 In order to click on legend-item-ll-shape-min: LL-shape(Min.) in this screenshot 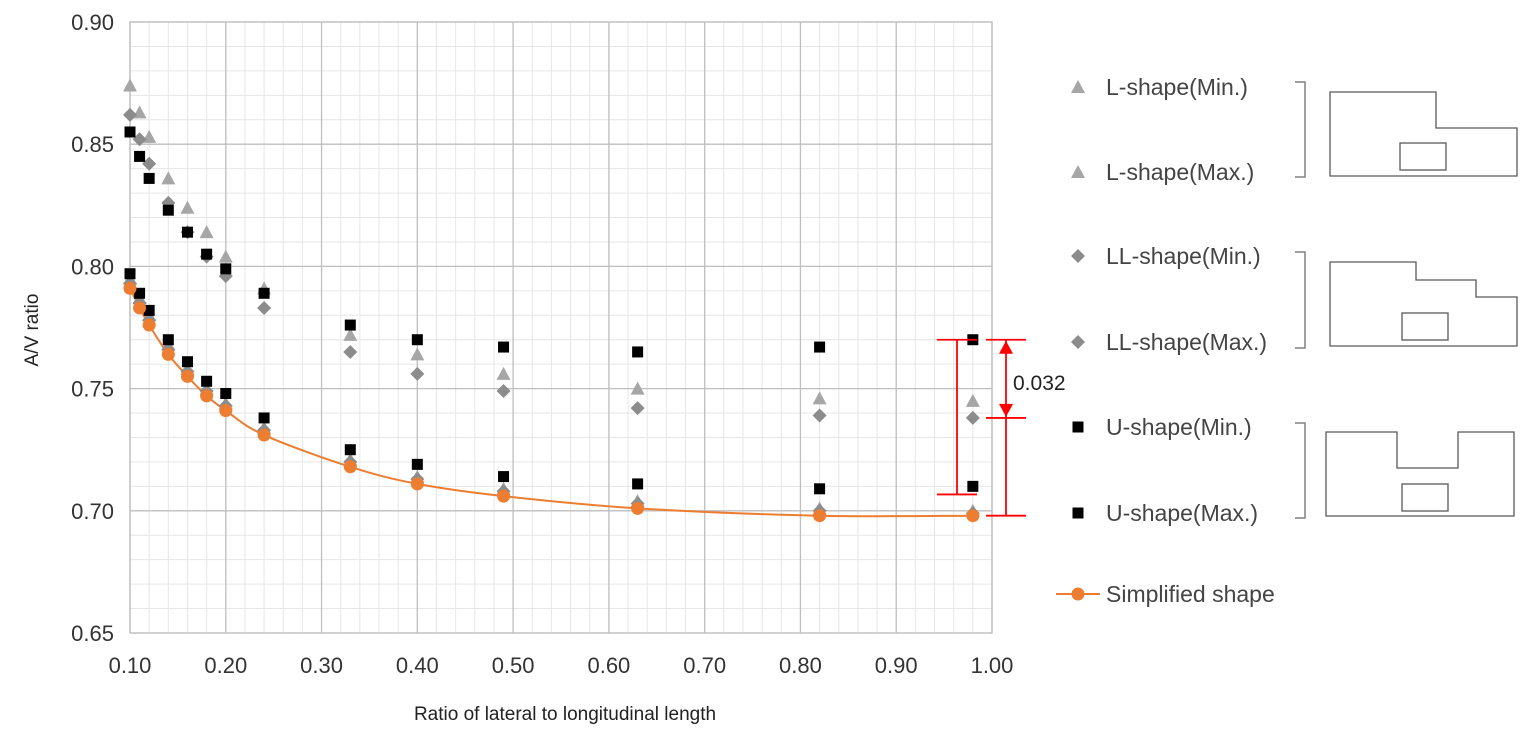, I will do `click(1166, 256)`.